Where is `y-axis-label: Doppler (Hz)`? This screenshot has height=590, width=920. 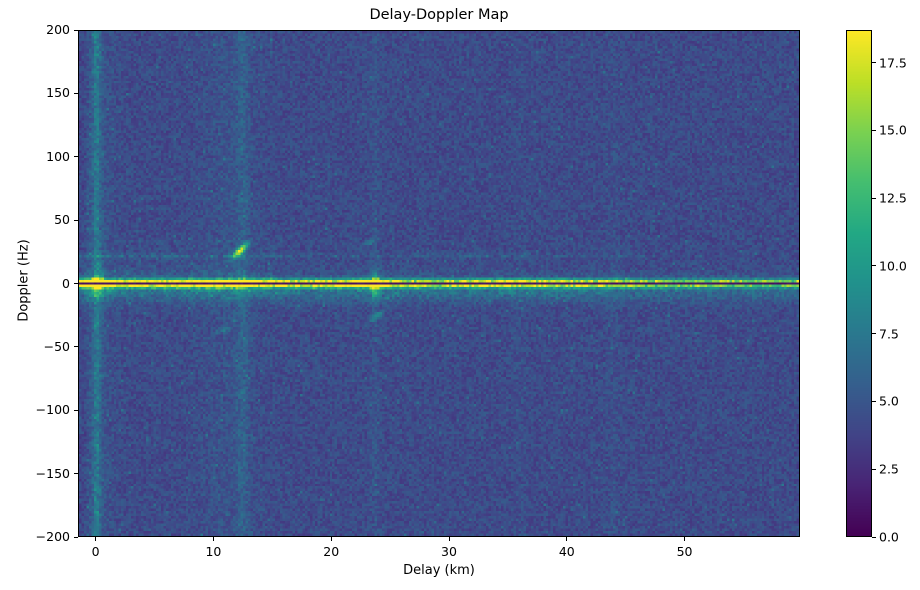 y-axis-label: Doppler (Hz) is located at coordinates (24, 280).